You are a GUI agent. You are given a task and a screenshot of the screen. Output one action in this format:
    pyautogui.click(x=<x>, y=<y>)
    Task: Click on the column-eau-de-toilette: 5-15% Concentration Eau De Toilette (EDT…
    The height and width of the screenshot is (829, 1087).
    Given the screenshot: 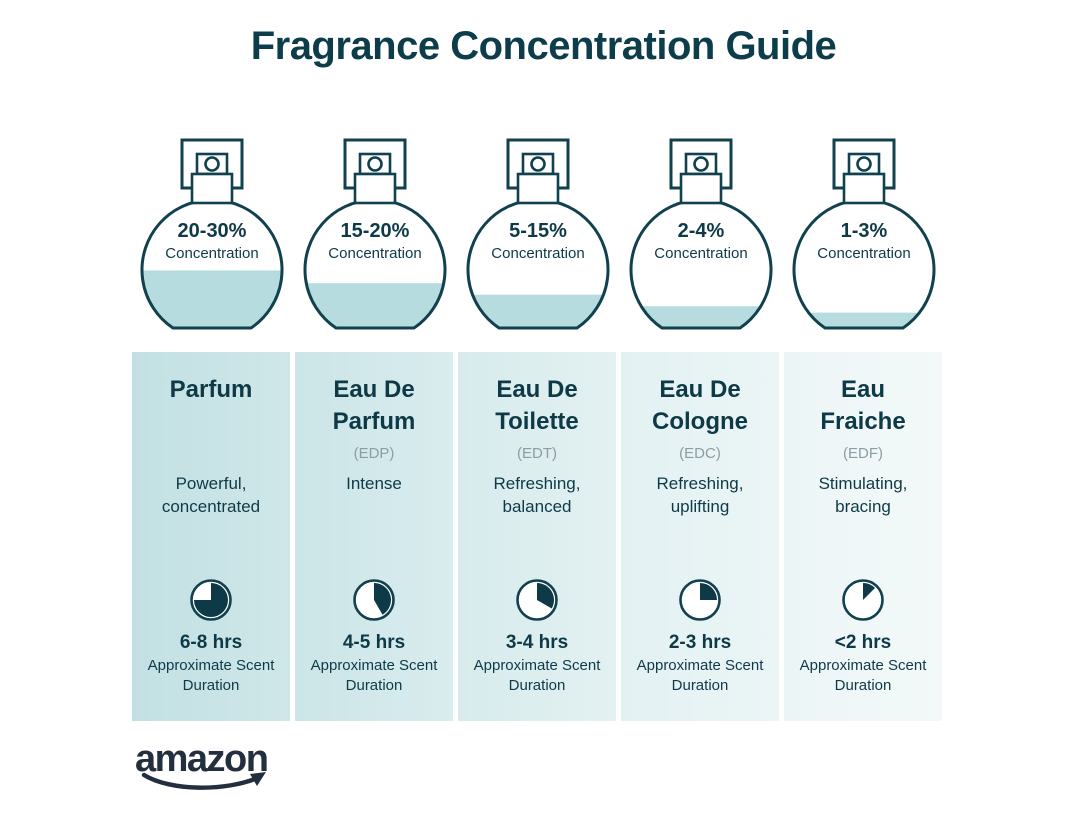 What is the action you would take?
    pyautogui.click(x=537, y=428)
    